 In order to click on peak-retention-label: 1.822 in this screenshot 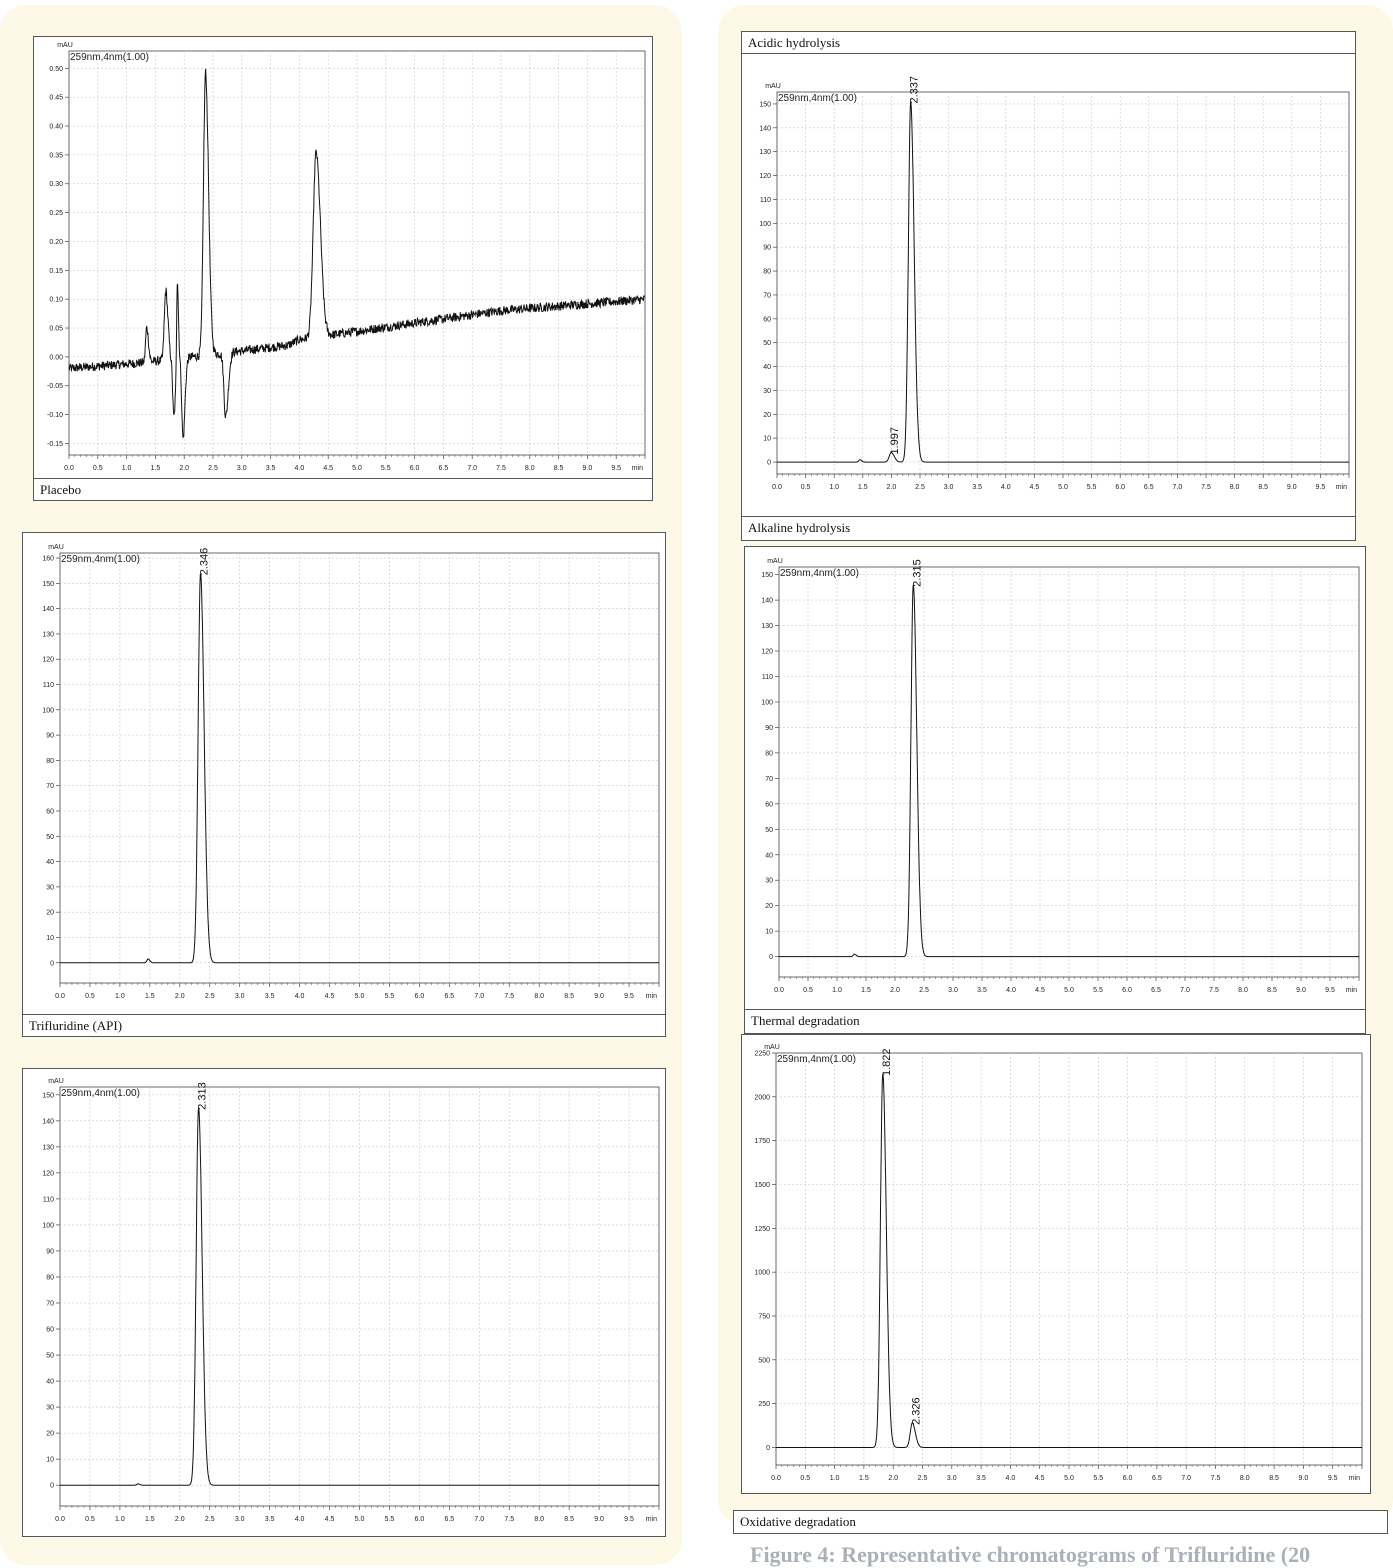, I will do `click(887, 1063)`.